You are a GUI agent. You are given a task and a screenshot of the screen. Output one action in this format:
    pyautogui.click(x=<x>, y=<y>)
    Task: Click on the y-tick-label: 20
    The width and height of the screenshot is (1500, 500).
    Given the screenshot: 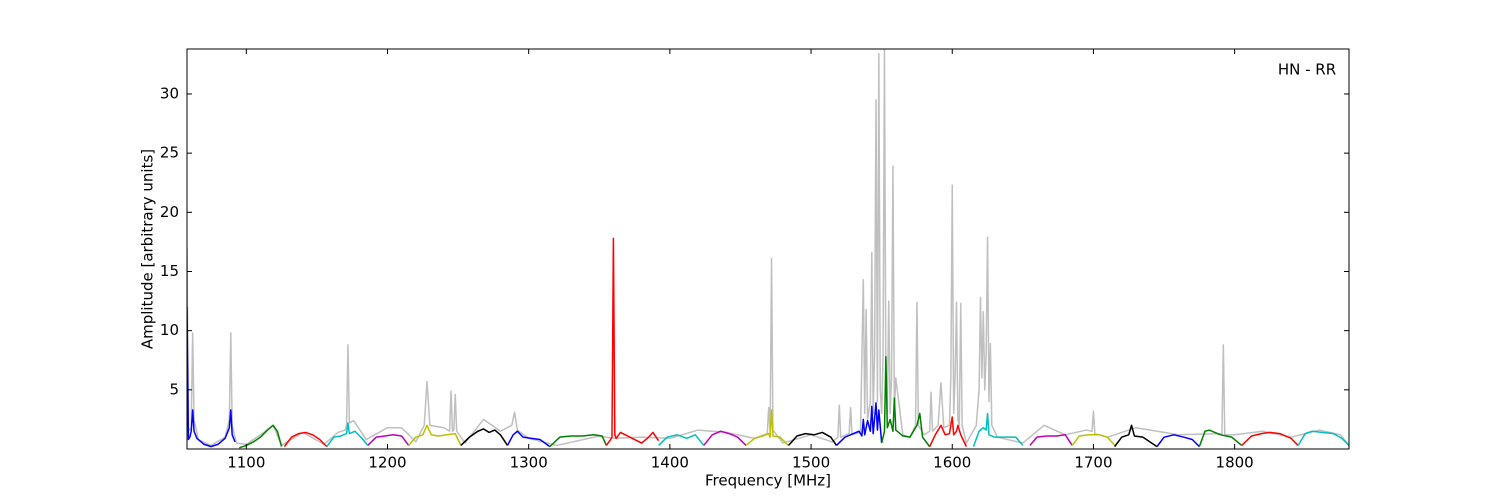 What is the action you would take?
    pyautogui.click(x=169, y=212)
    